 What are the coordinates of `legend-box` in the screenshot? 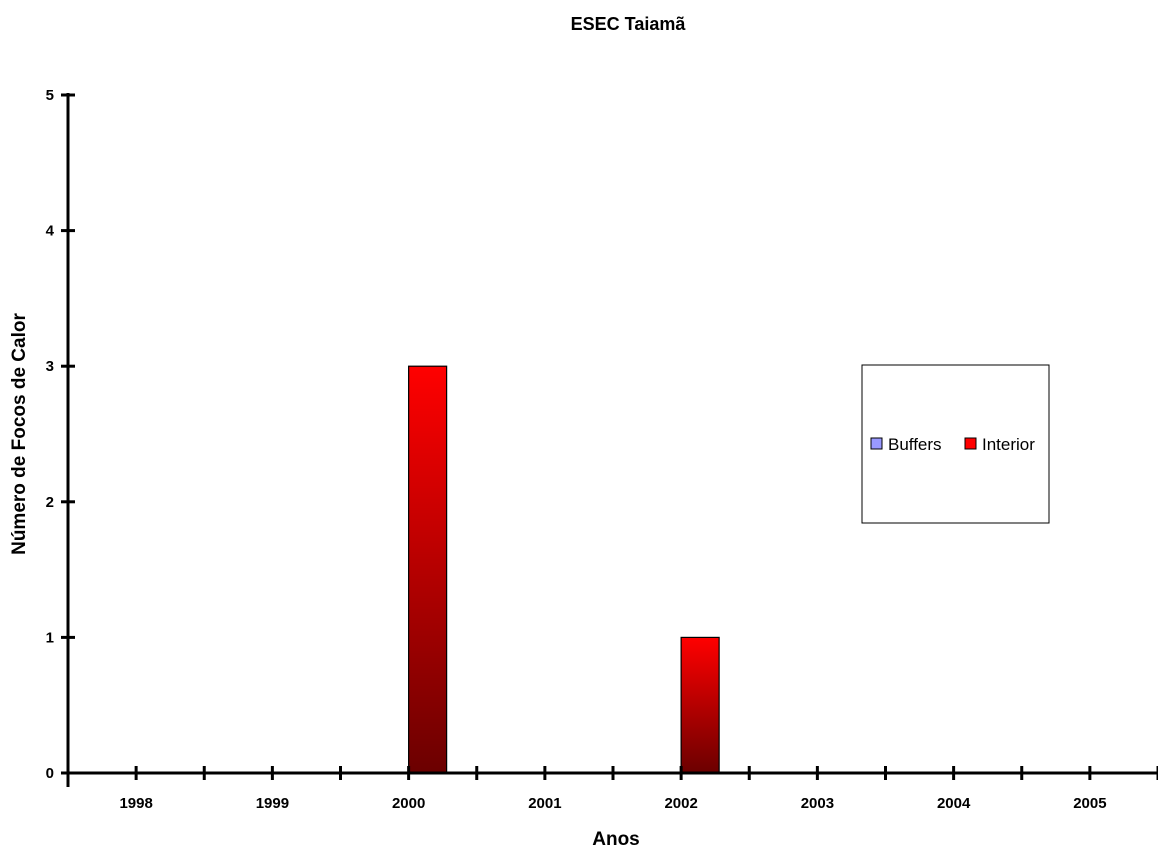 It's located at (955, 444).